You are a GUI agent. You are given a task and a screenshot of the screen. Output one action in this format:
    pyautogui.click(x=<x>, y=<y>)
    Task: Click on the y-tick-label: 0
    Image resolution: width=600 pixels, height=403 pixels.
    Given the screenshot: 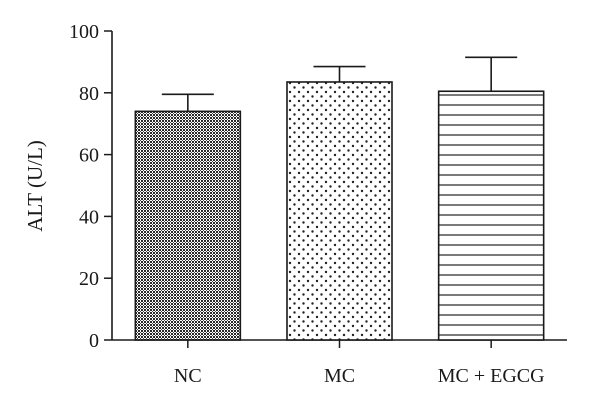 What is the action you would take?
    pyautogui.click(x=94, y=341)
    